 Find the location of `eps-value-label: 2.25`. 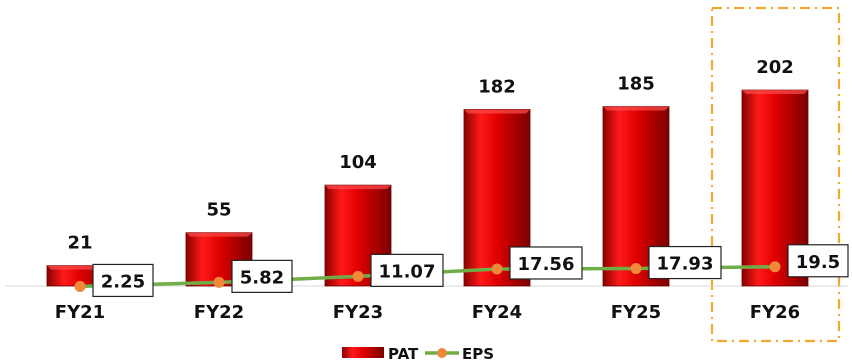

eps-value-label: 2.25 is located at coordinates (123, 281).